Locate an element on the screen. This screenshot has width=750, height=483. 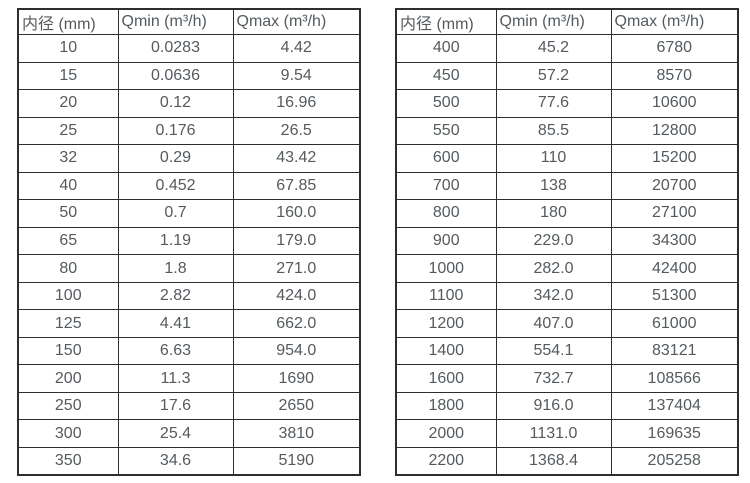
table-cell: 137404 is located at coordinates (674, 406).